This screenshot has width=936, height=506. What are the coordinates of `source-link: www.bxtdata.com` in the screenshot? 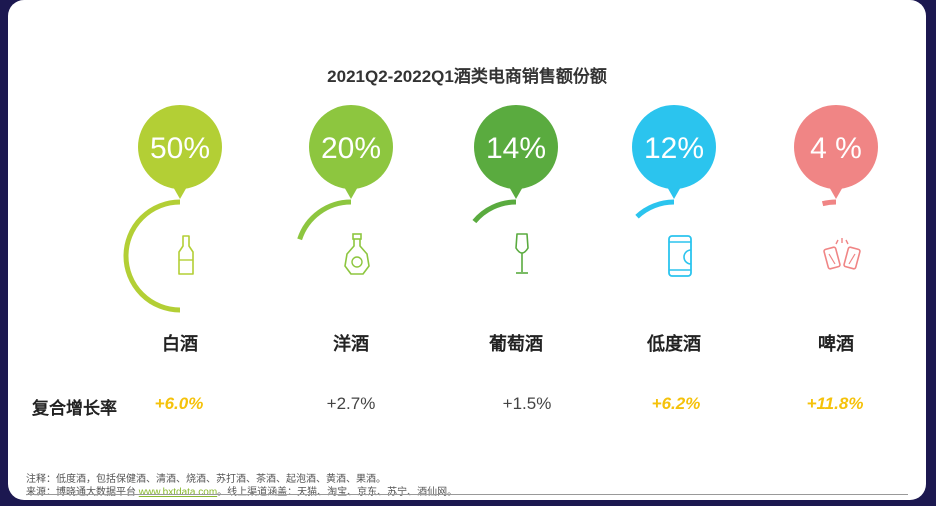 It's located at (178, 492).